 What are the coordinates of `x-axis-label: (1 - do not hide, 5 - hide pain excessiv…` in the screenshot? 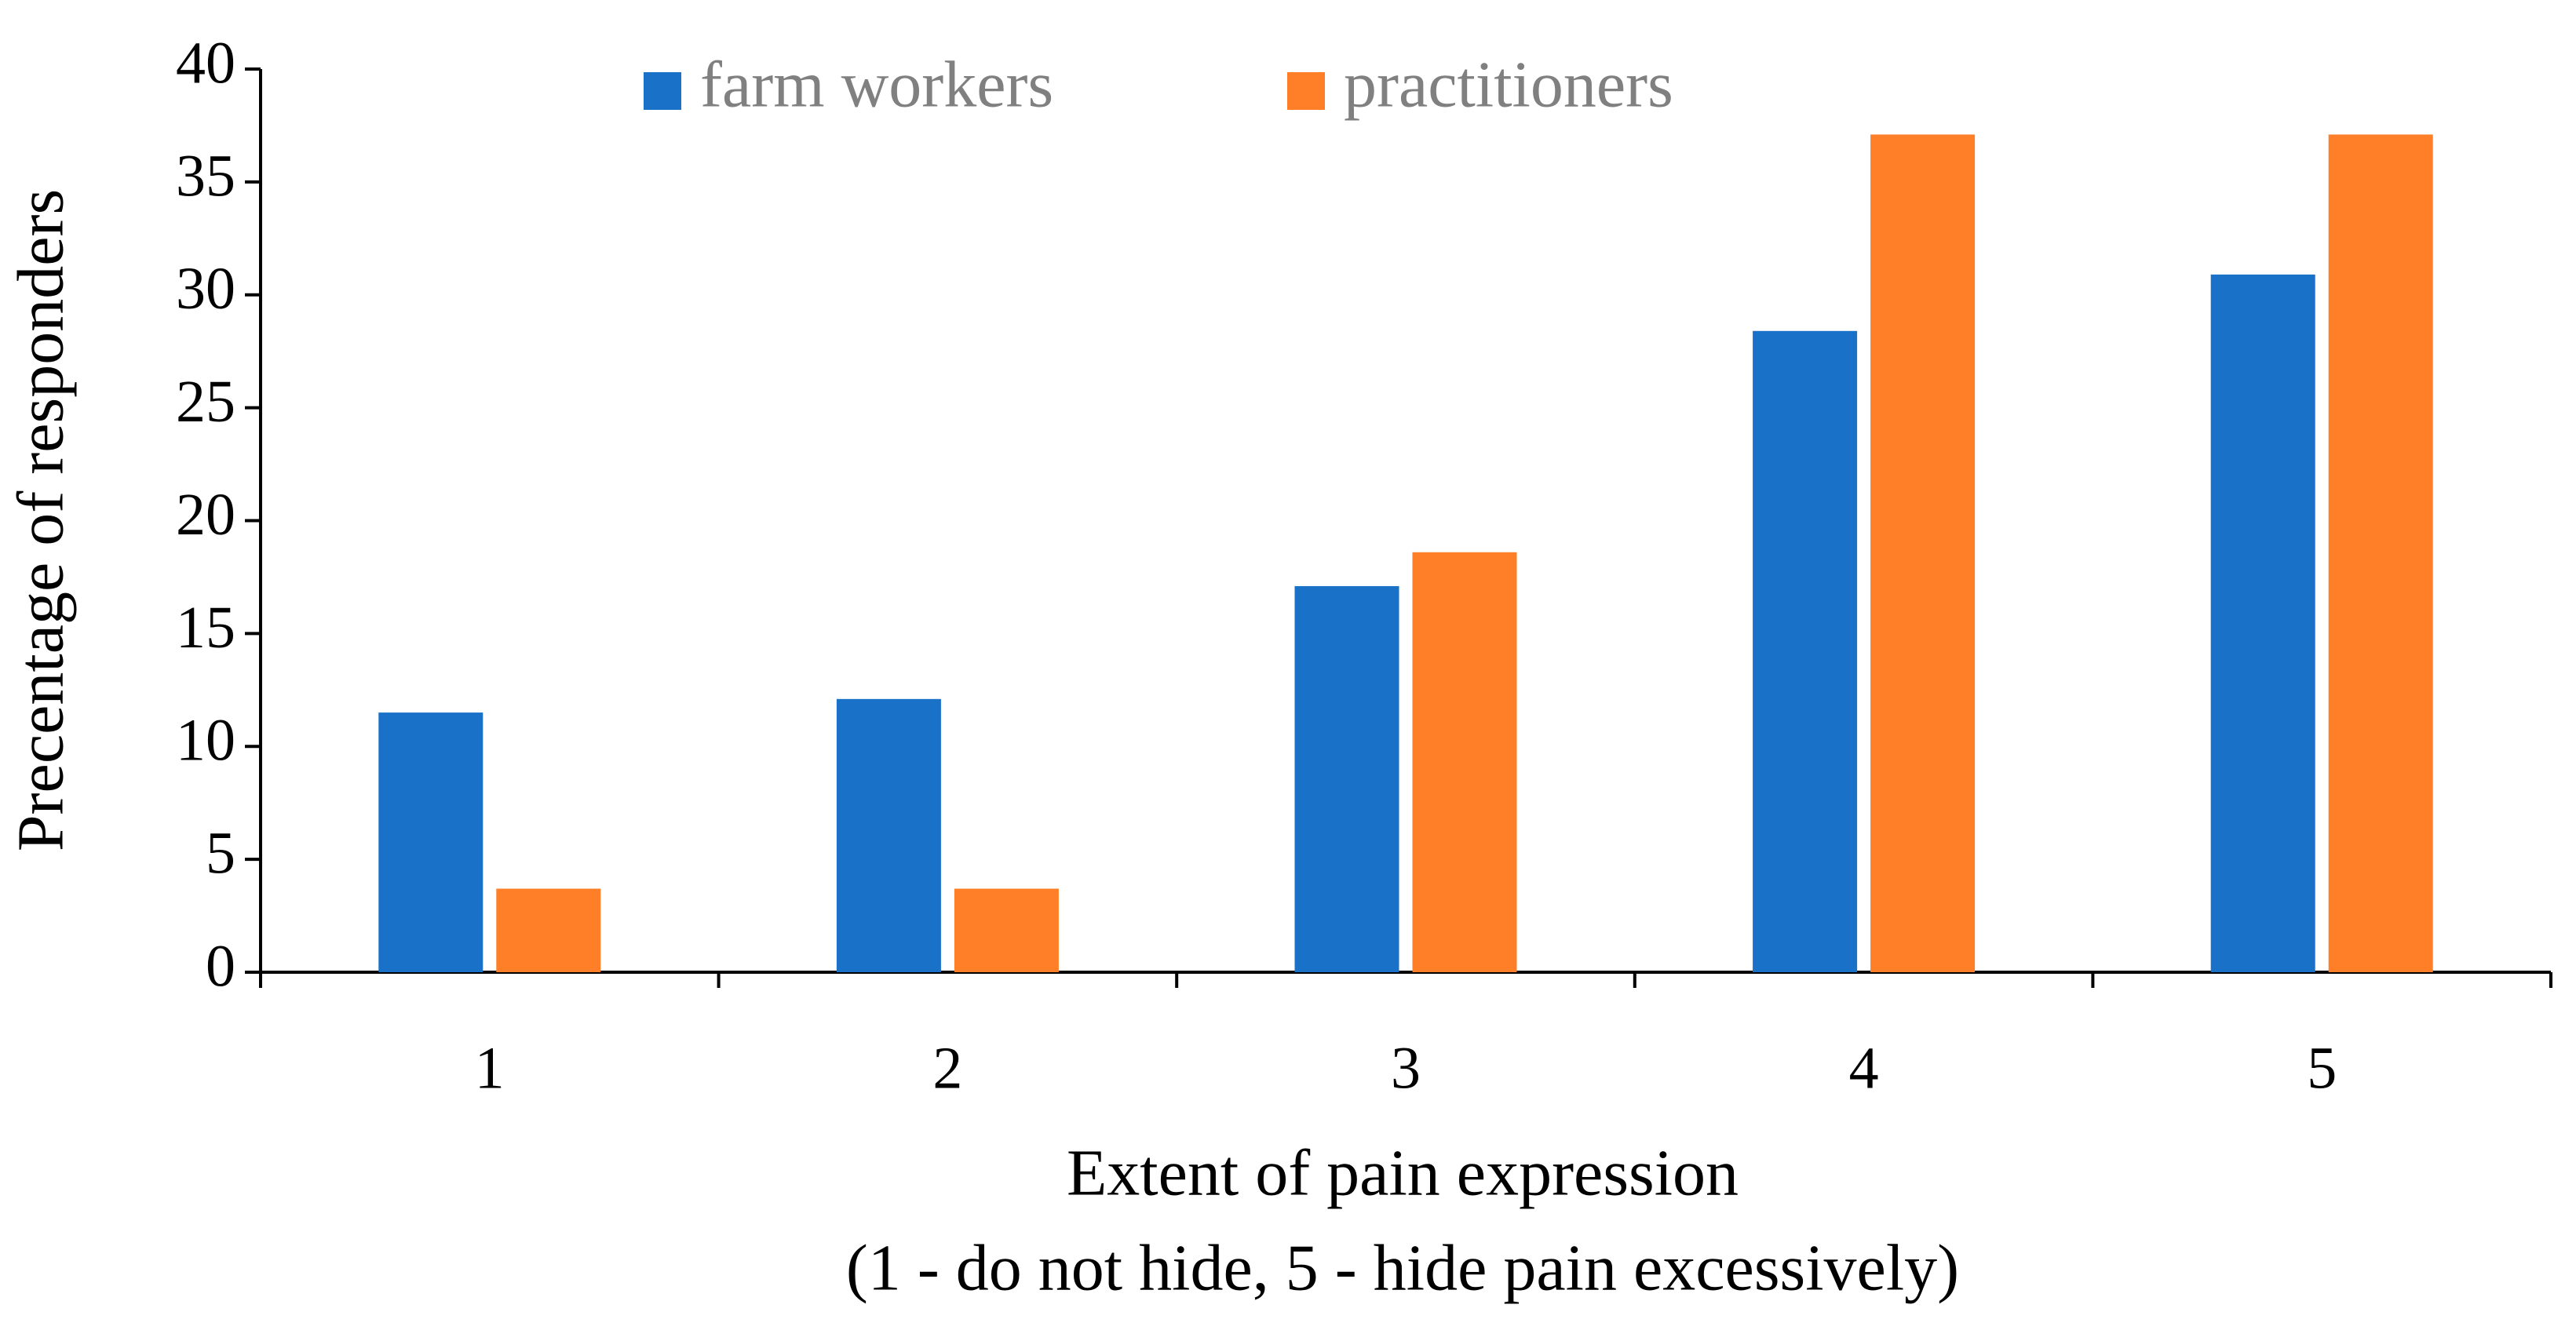 It's located at (1402, 1267).